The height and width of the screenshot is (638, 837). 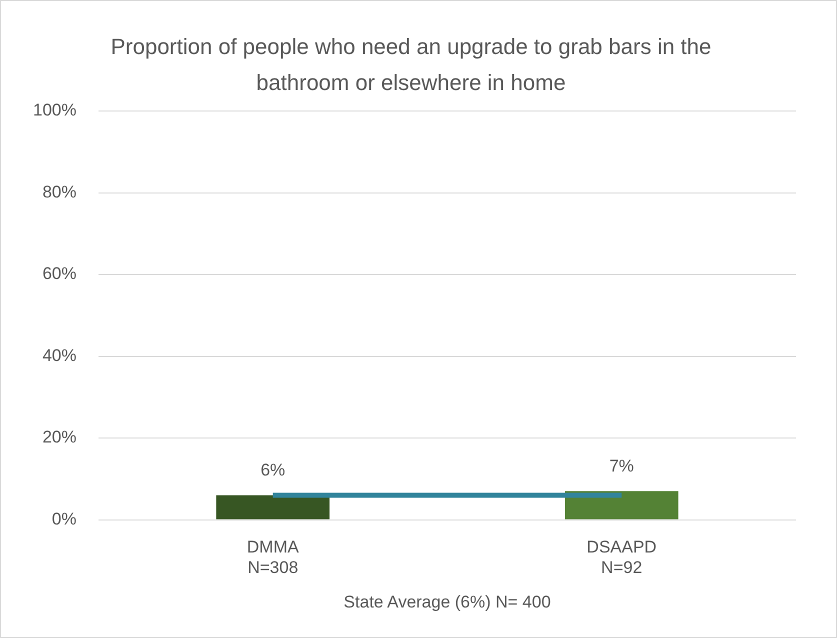 What do you see at coordinates (54, 110) in the screenshot?
I see `y-tick-label: 100%` at bounding box center [54, 110].